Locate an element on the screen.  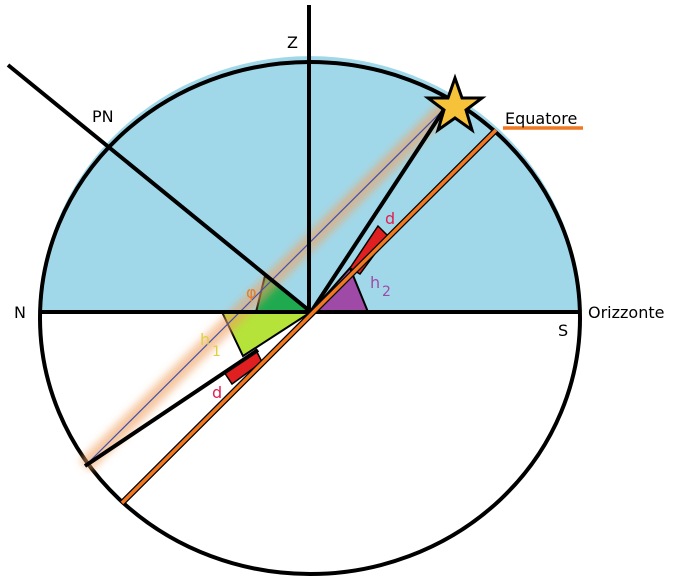
label-north-pole: PN is located at coordinates (103, 116).